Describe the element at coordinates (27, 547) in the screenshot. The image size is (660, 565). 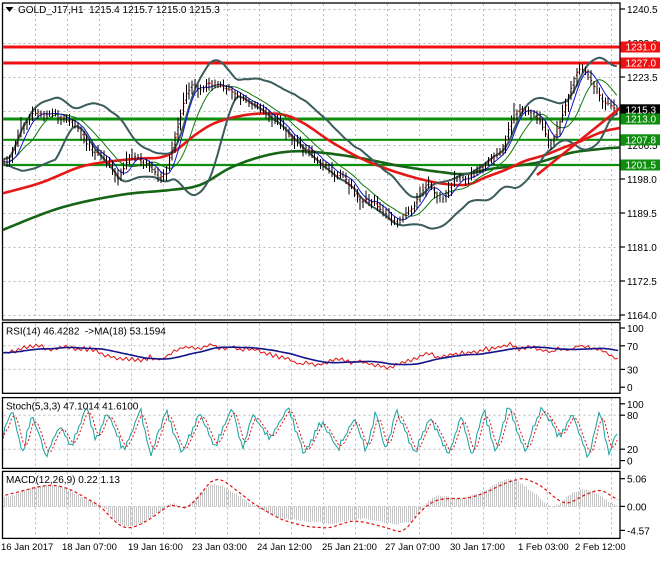
I see `svg-text: 16 Jan 2017` at that location.